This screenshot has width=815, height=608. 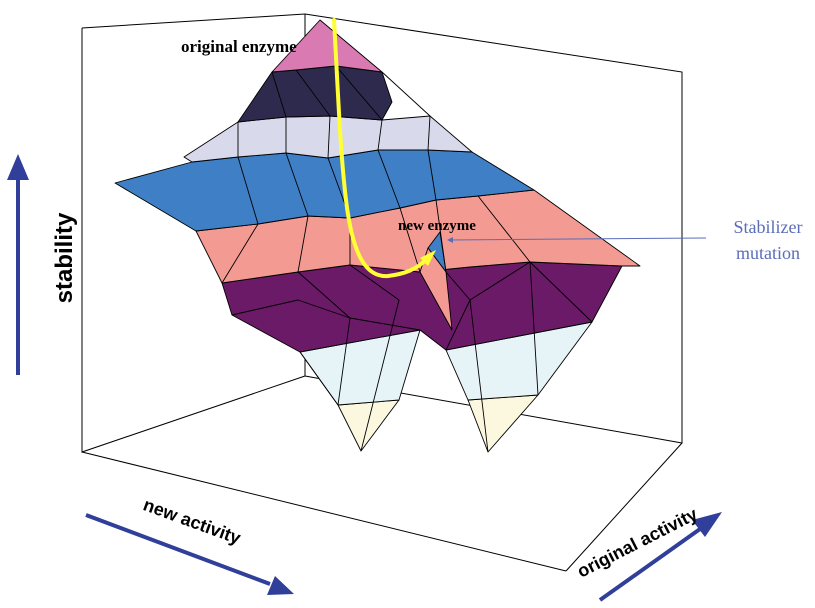 What do you see at coordinates (239, 46) in the screenshot?
I see `original-enzyme-label: original enzyme` at bounding box center [239, 46].